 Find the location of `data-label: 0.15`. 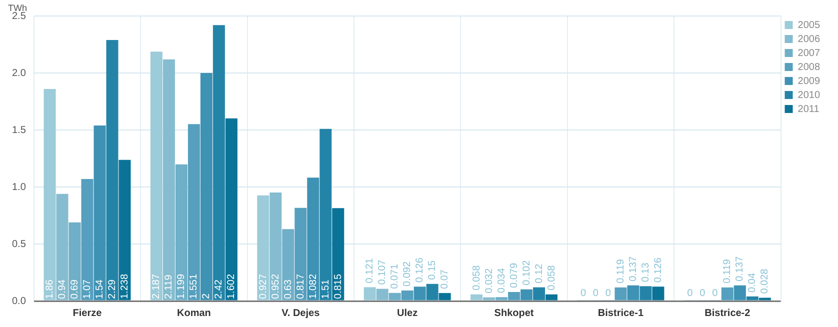

data-label: 0.15 is located at coordinates (432, 270).